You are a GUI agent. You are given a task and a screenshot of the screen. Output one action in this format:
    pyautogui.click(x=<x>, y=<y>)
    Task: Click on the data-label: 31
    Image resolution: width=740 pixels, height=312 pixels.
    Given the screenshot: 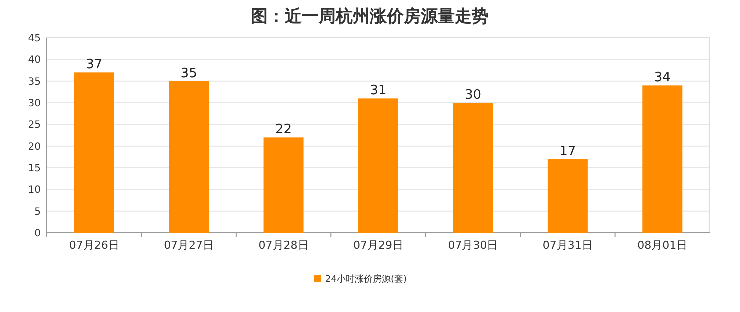 What is the action you would take?
    pyautogui.click(x=378, y=91)
    